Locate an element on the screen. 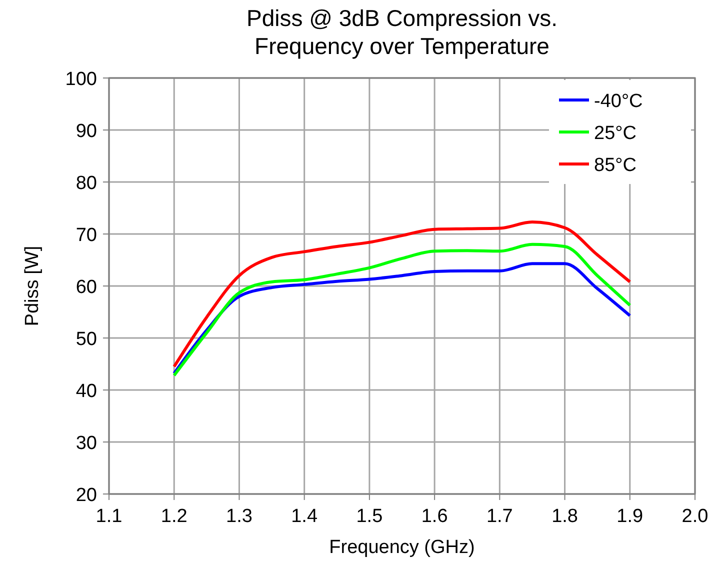 The height and width of the screenshot is (565, 724). x-tick-label: 1.3 is located at coordinates (239, 516).